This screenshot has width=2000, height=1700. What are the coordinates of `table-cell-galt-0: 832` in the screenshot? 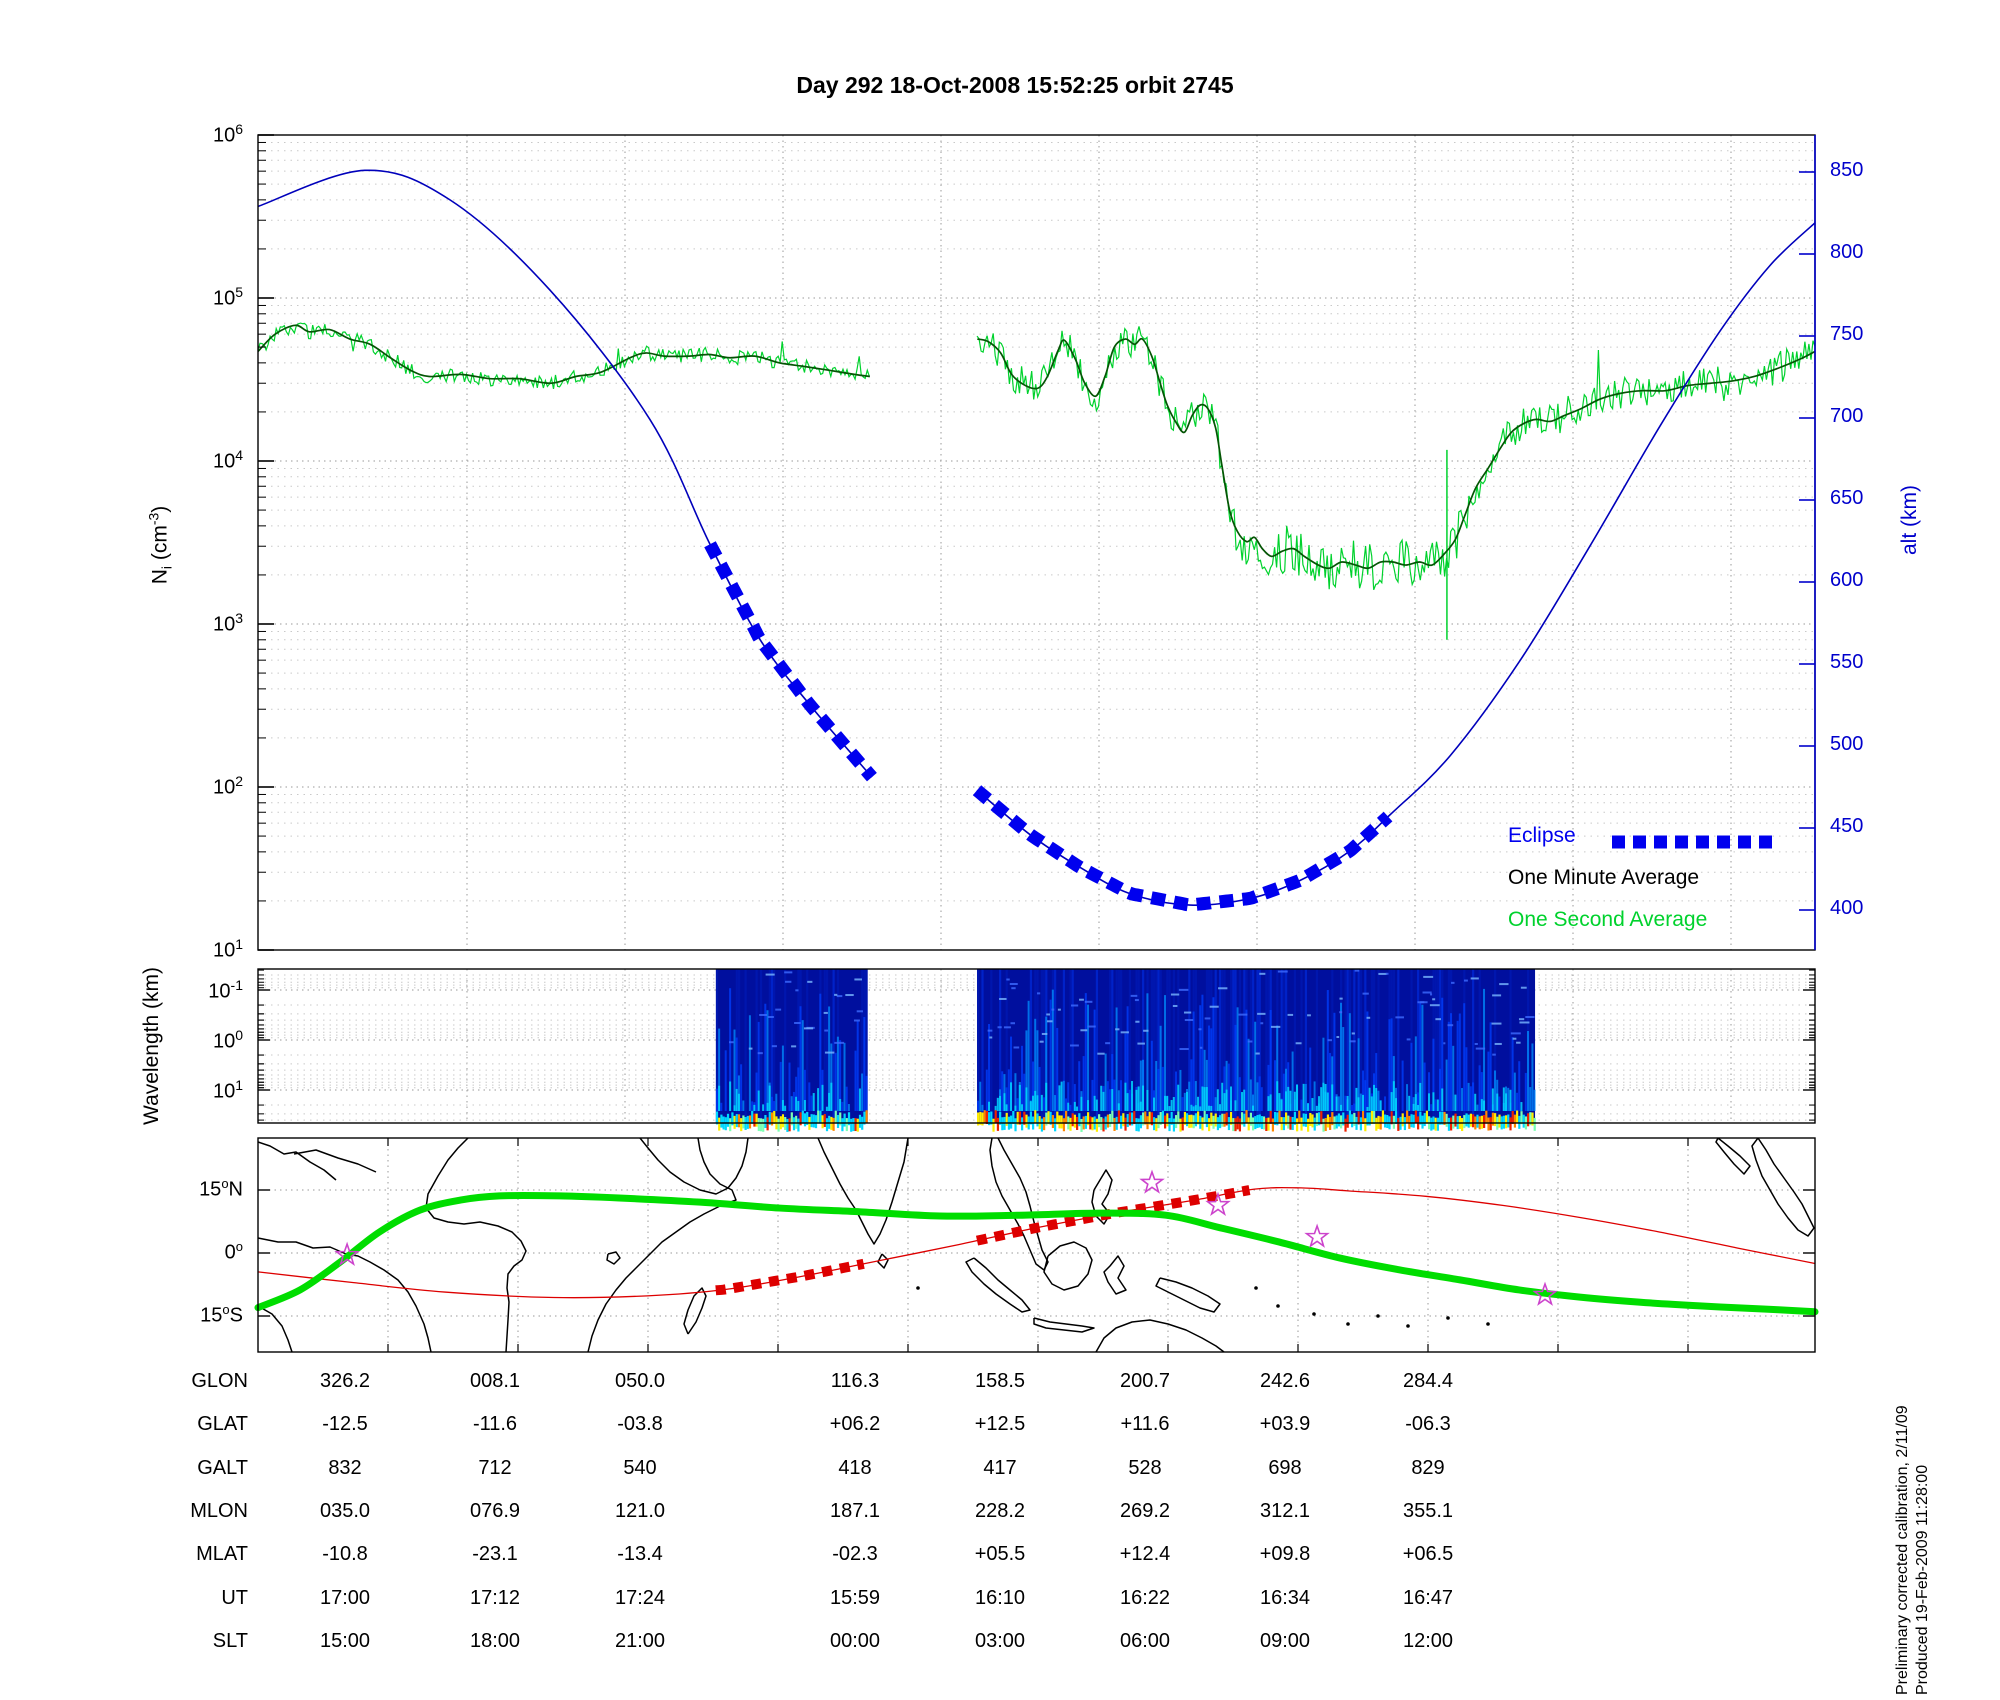 It's located at (345, 1467).